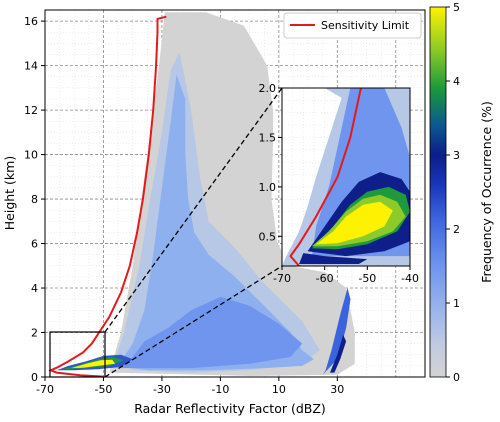  I want to click on heatmap-region-rain-band, so click(336, 331).